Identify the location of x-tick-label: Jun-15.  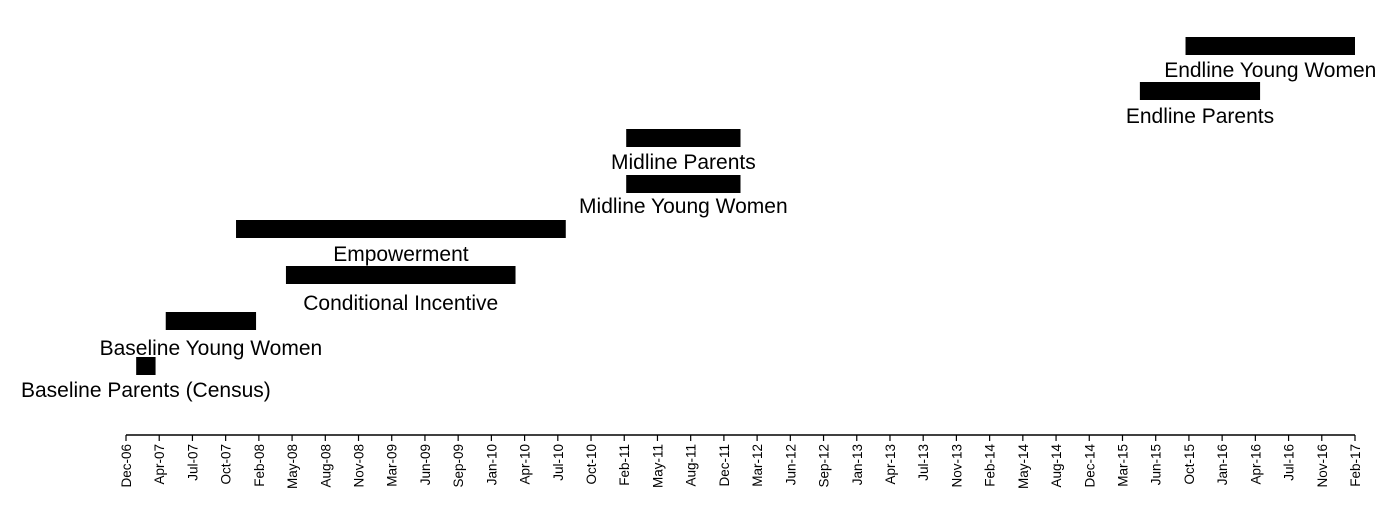
(1156, 464).